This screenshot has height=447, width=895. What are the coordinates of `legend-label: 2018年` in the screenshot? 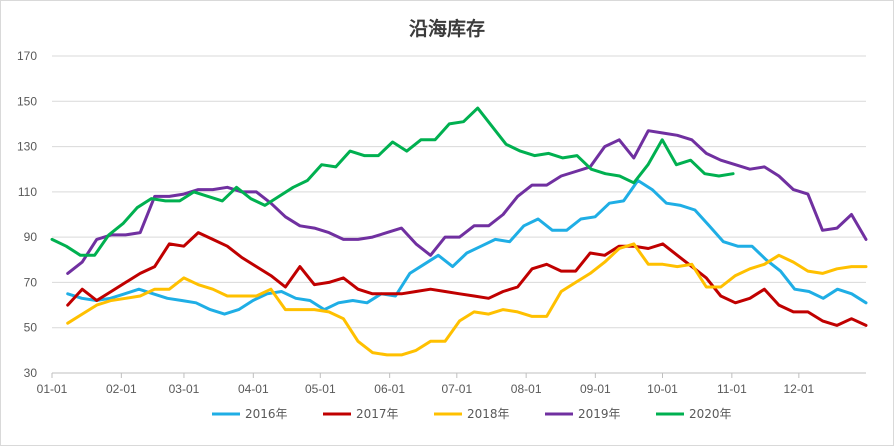 It's located at (488, 414).